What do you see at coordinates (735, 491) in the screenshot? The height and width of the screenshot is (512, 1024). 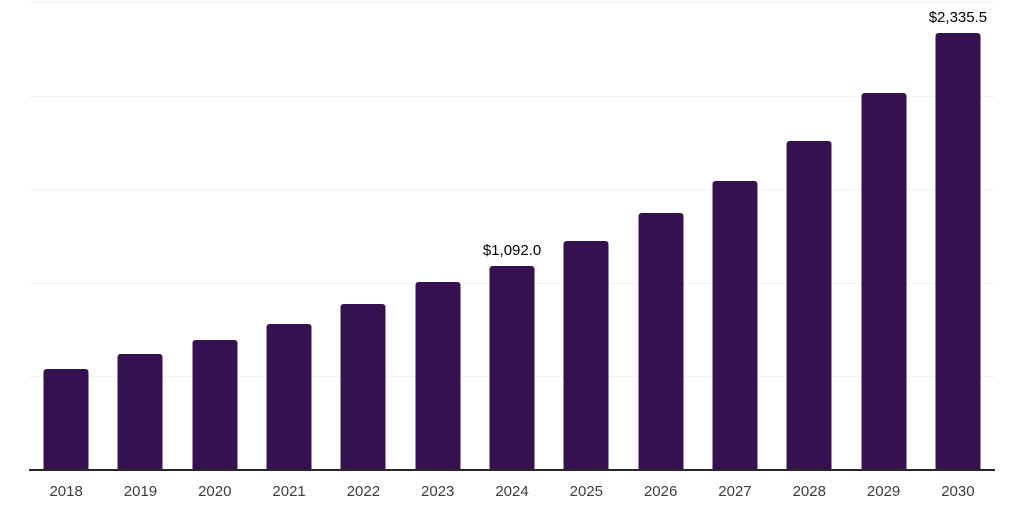 I see `x-tick-2027: 2027` at bounding box center [735, 491].